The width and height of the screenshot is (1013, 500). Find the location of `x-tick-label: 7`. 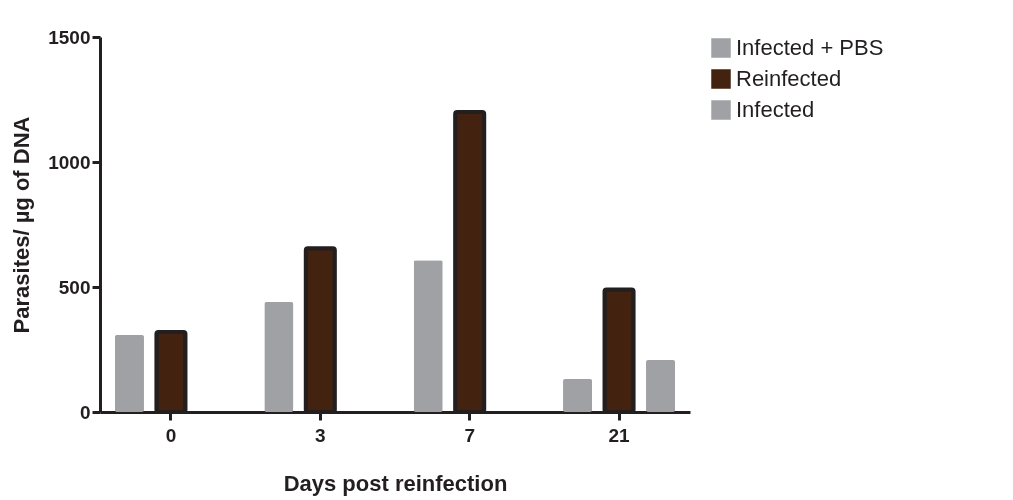

x-tick-label: 7 is located at coordinates (469, 435).